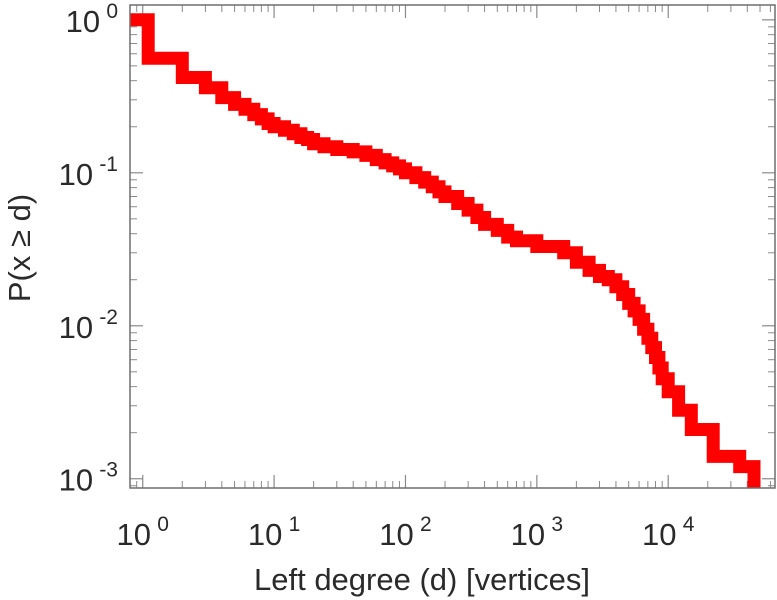  Describe the element at coordinates (295, 524) in the screenshot. I see `x-tick-label-exponent: 1` at that location.